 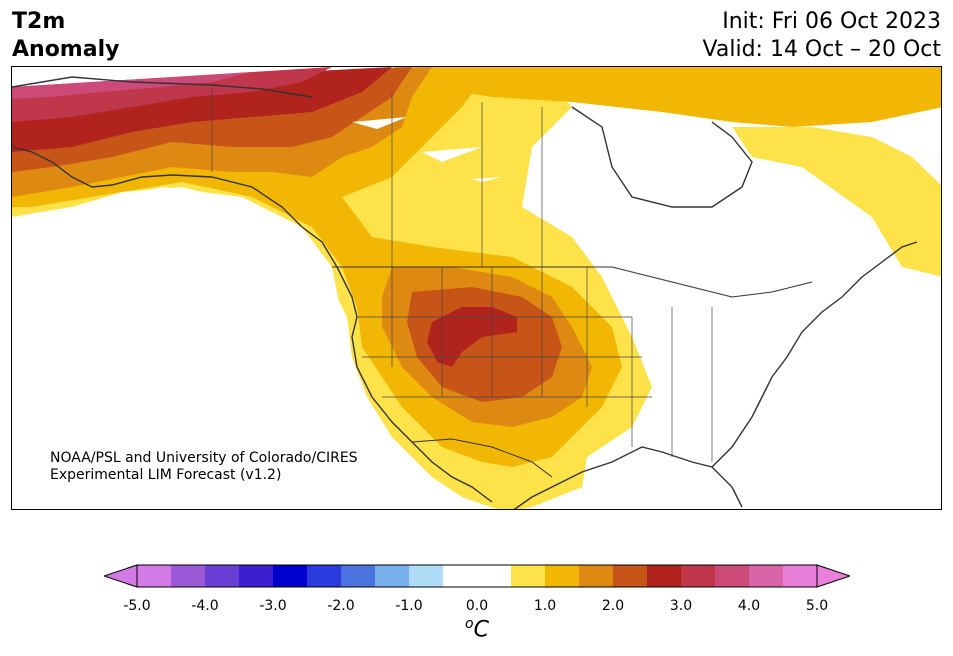 I want to click on gulf-coast, so click(x=628, y=477).